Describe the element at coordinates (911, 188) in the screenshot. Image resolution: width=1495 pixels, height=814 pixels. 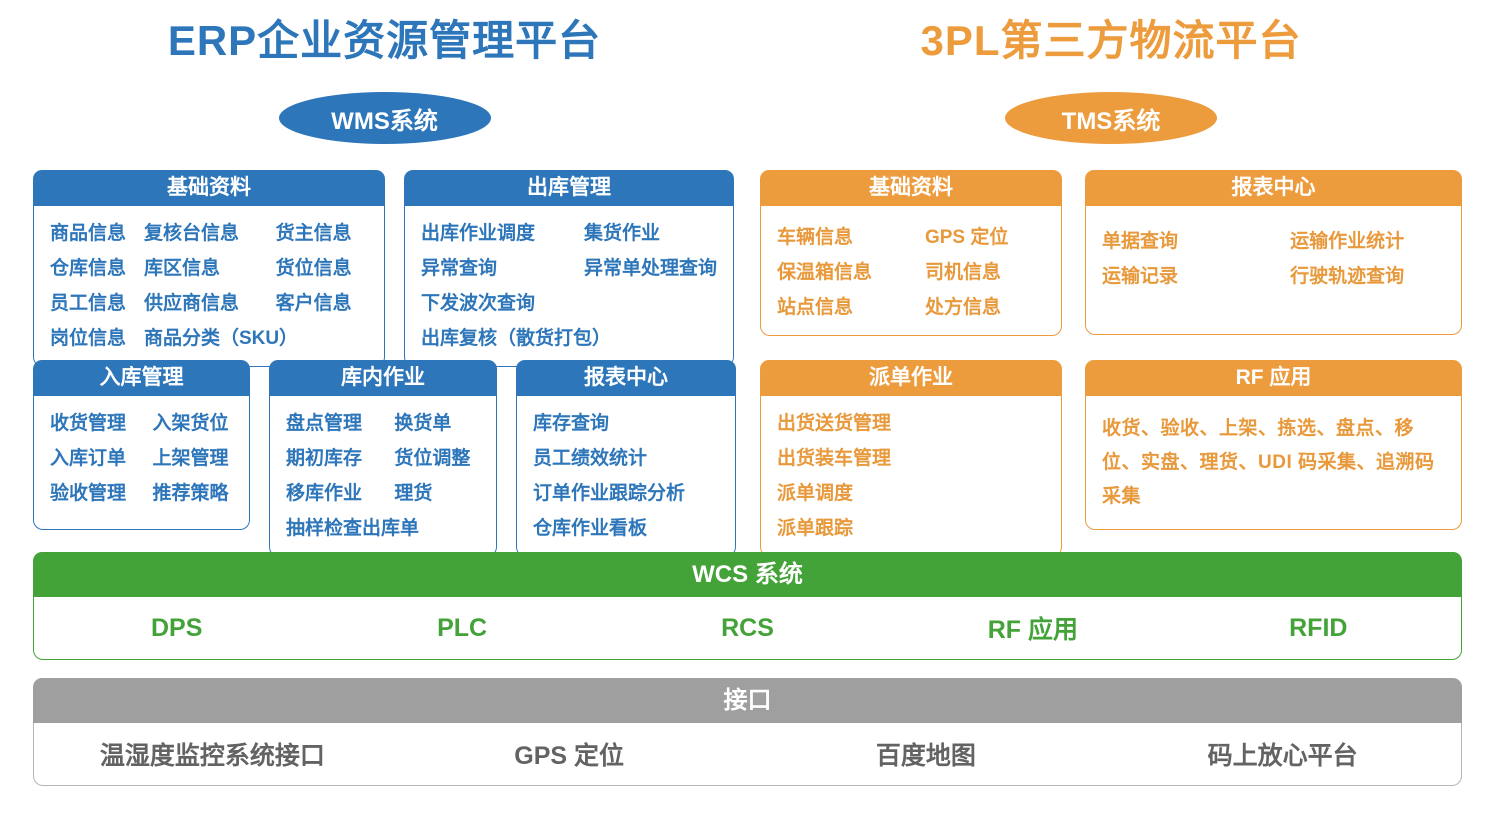
I see `box-title-tms-basic: 基础资料` at that location.